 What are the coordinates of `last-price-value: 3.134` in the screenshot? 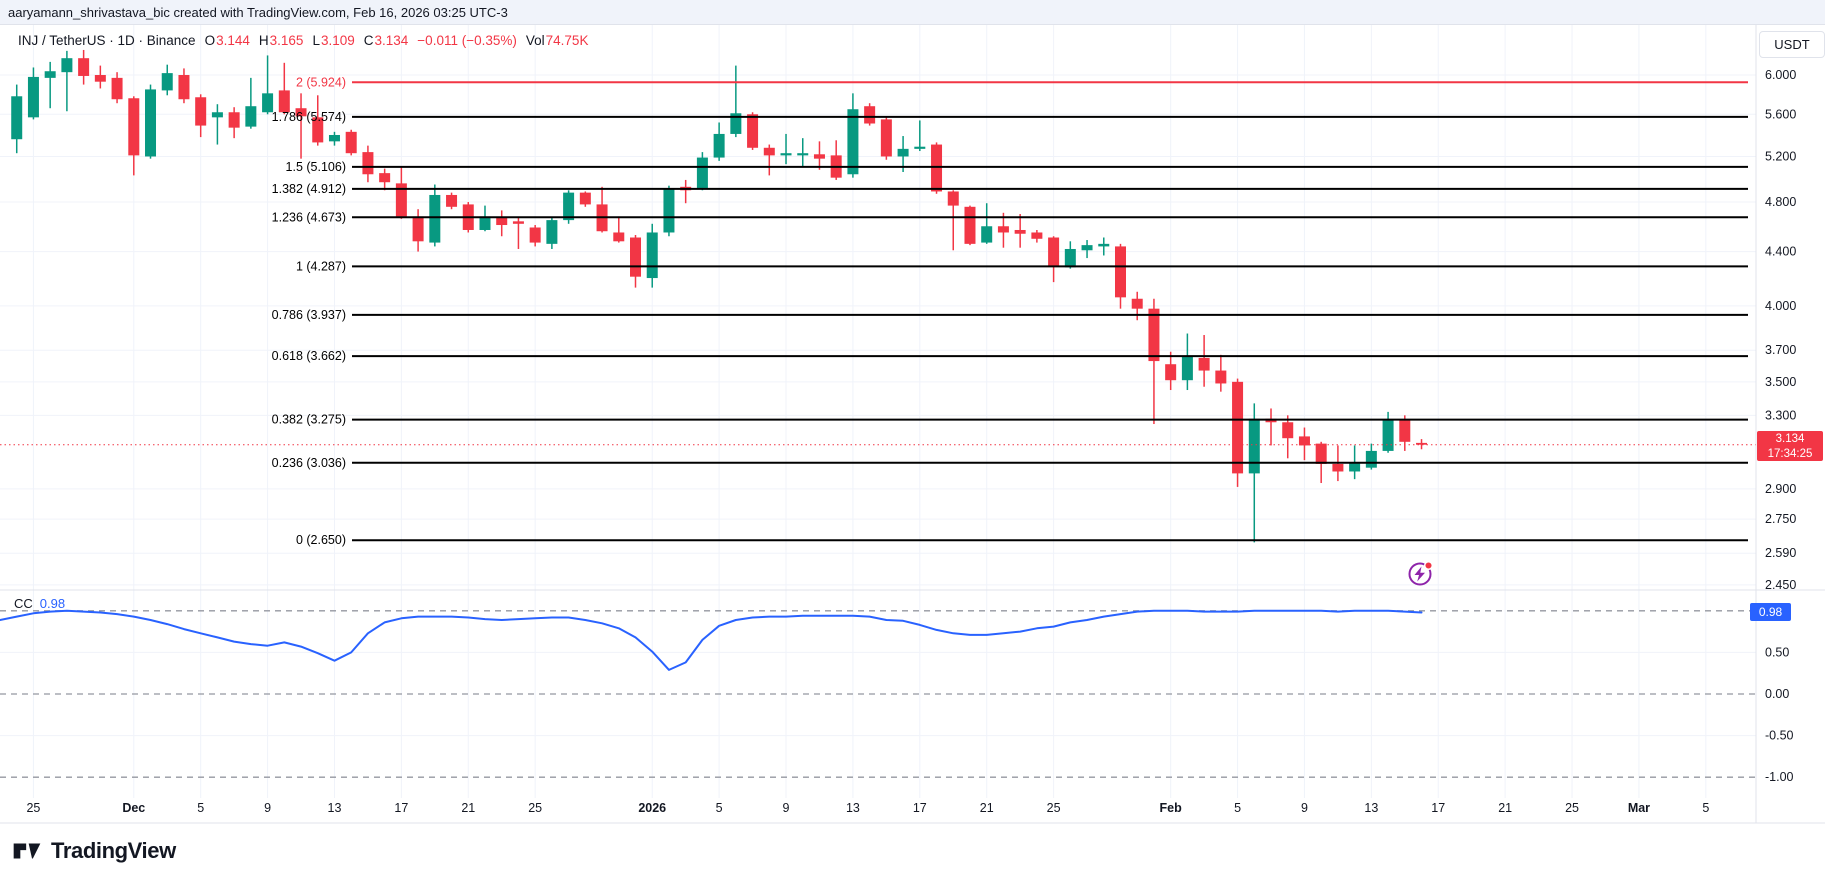 It's located at (1790, 439).